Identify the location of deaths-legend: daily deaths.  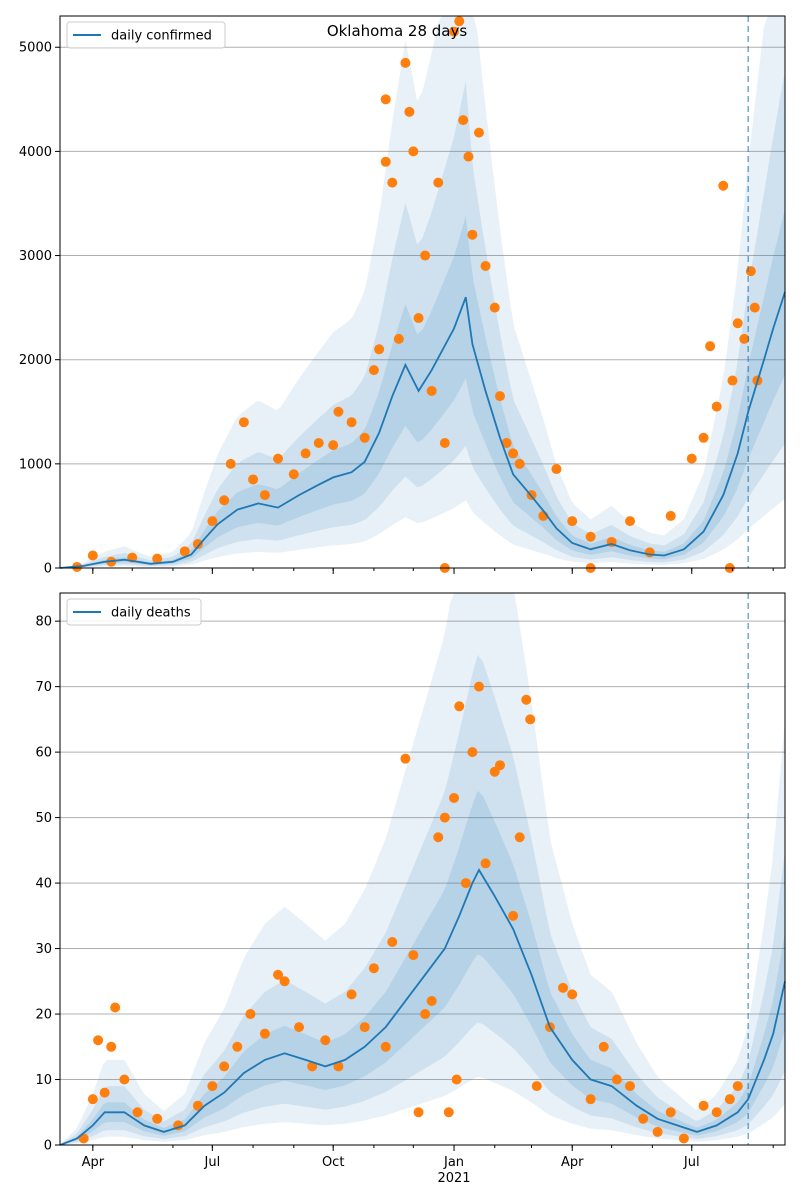
(134, 612).